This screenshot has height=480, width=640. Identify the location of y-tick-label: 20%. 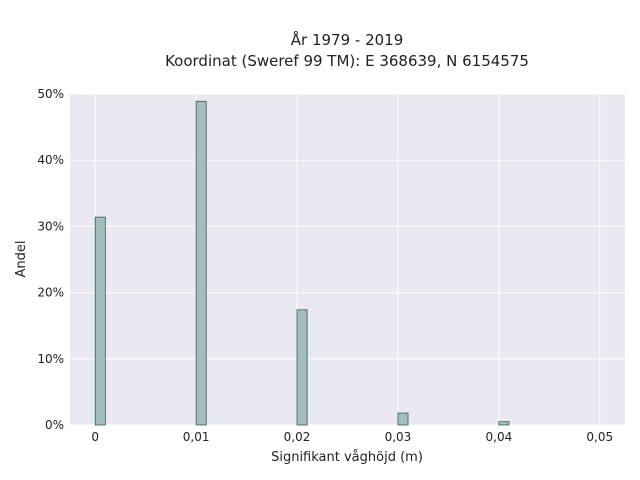
(50, 293).